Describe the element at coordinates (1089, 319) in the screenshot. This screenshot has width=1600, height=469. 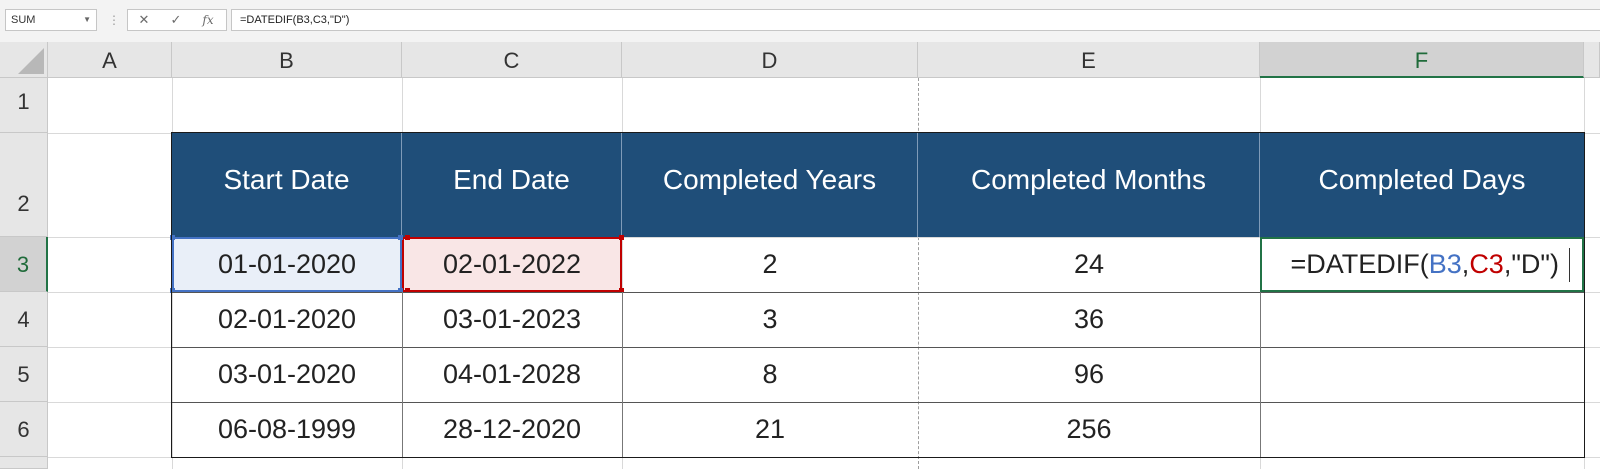
I see `cell-e4: 36` at that location.